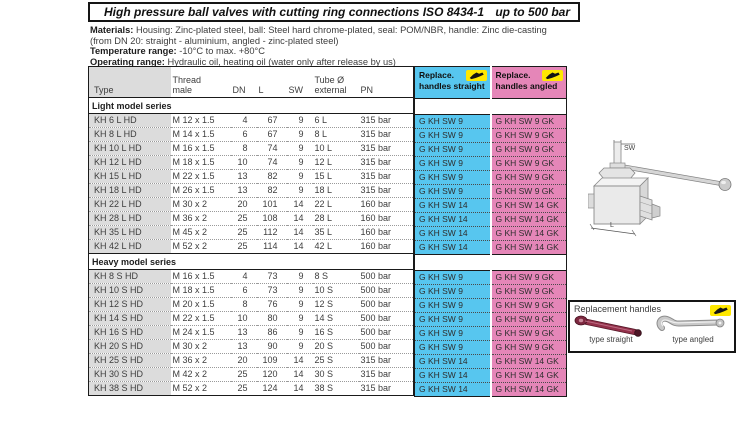  What do you see at coordinates (239, 89) in the screenshot?
I see `col-header-dn: DN` at bounding box center [239, 89].